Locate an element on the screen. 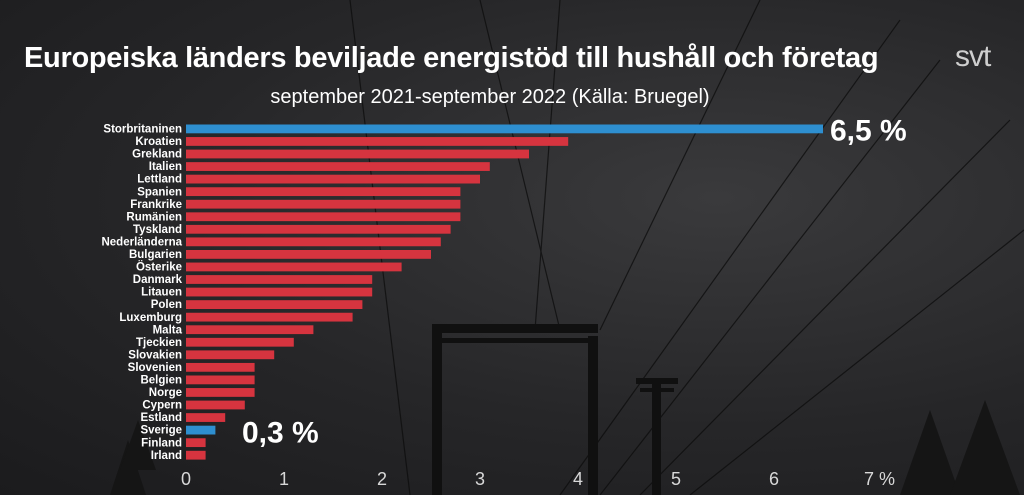 This screenshot has height=495, width=1024. svt-logo: svt is located at coordinates (973, 56).